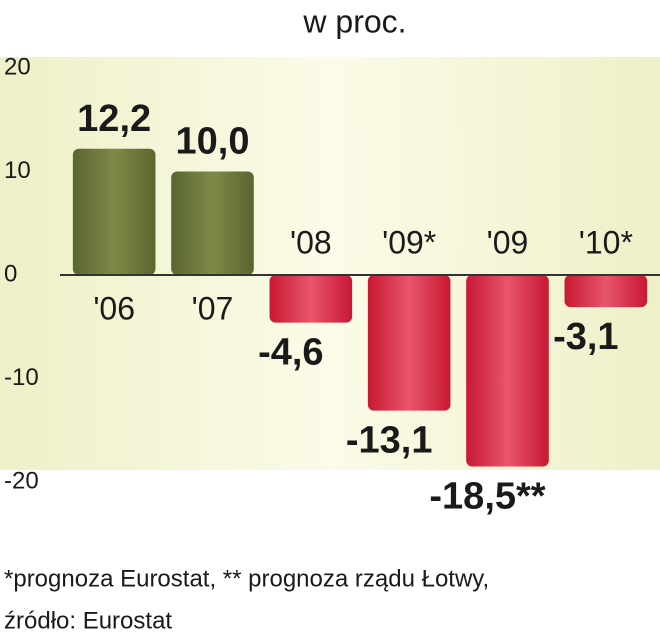 Image resolution: width=660 pixels, height=640 pixels. Describe the element at coordinates (585, 337) in the screenshot. I see `value-label: -3,1` at that location.